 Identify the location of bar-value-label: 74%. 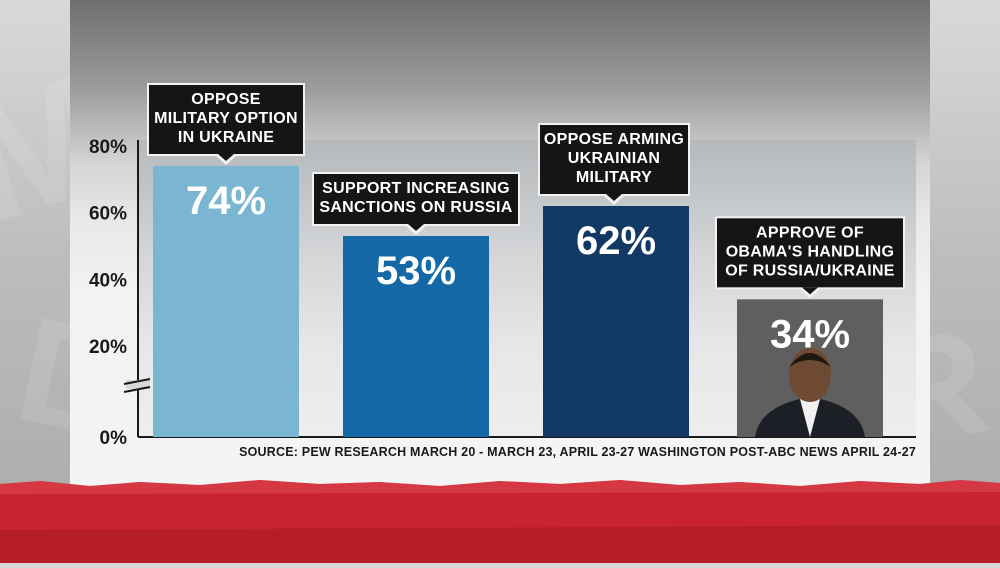
(226, 201).